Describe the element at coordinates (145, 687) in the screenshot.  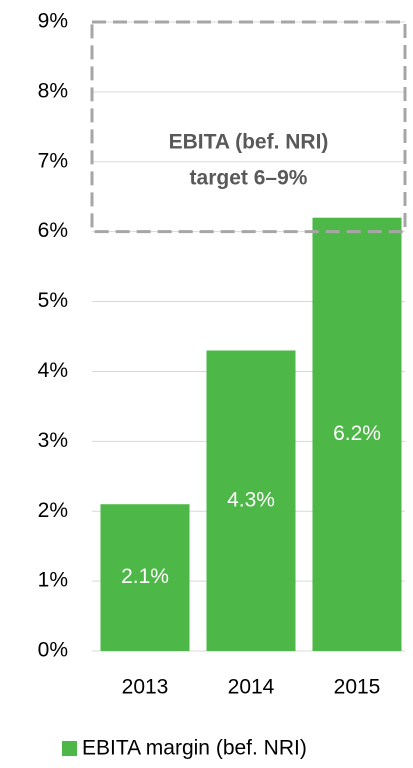
I see `x-tick-label: 2013` at that location.